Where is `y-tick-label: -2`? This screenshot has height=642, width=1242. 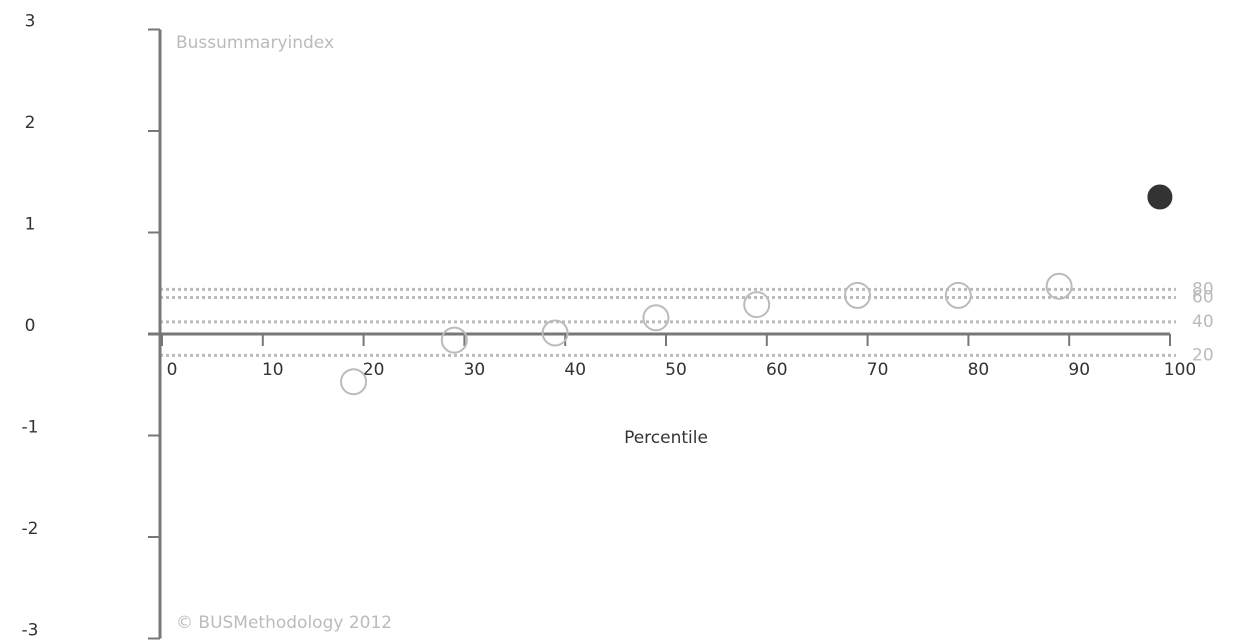 y-tick-label: -2 is located at coordinates (30, 529).